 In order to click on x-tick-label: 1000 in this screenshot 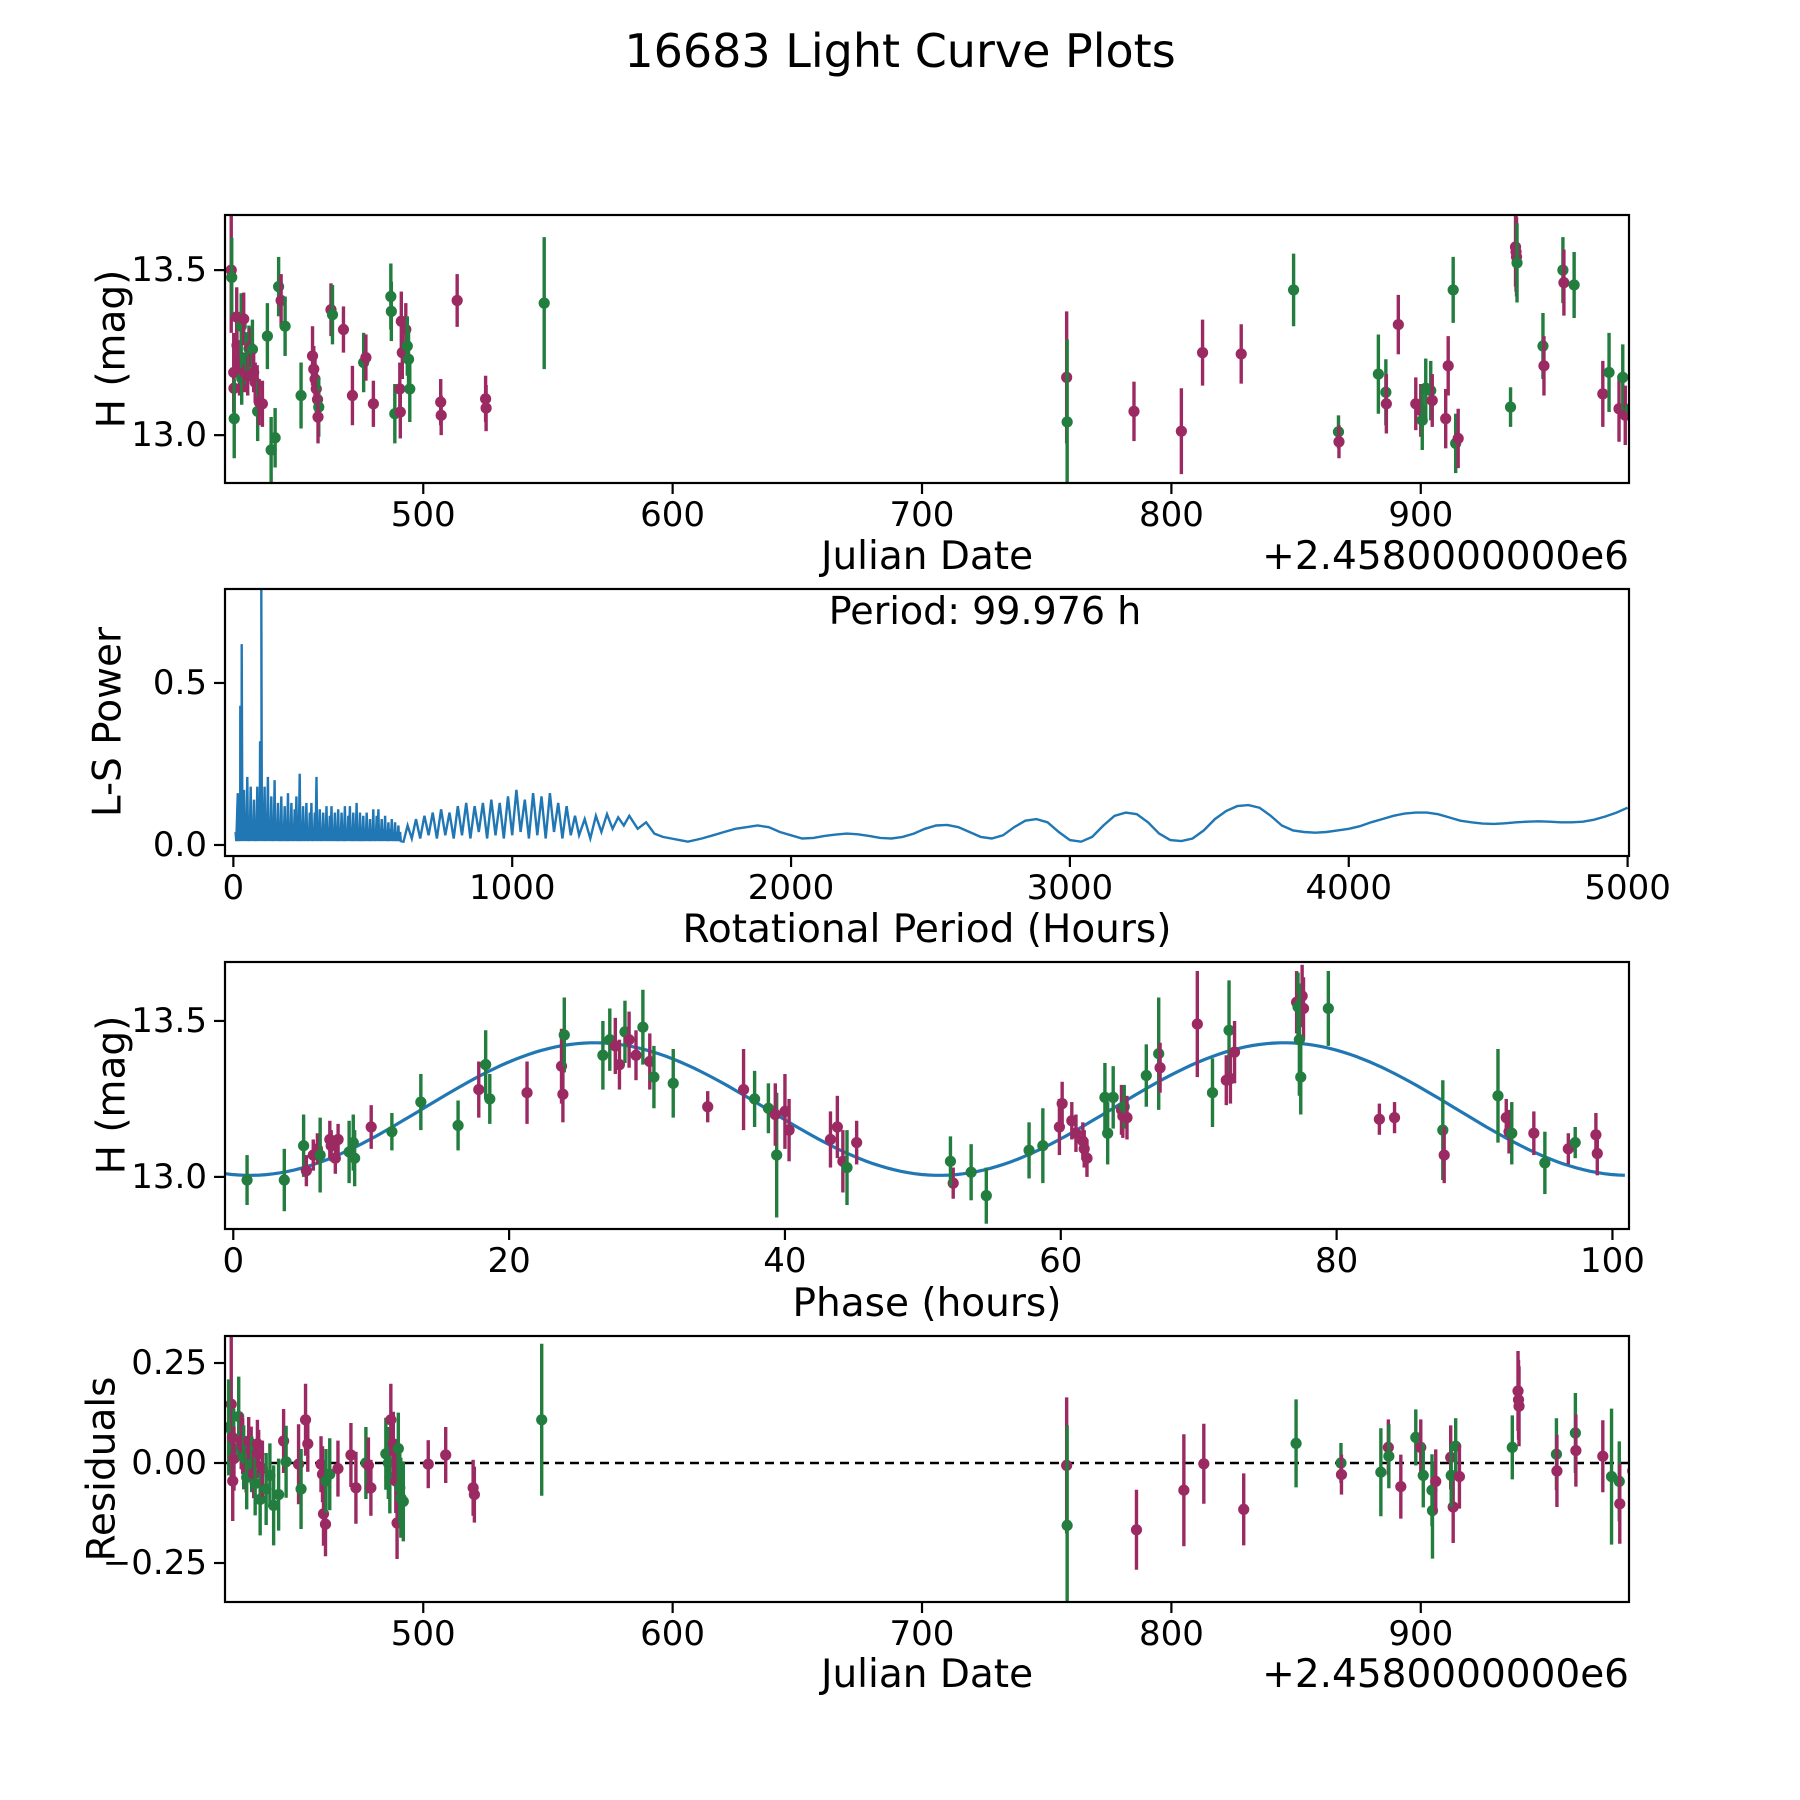, I will do `click(512, 888)`.